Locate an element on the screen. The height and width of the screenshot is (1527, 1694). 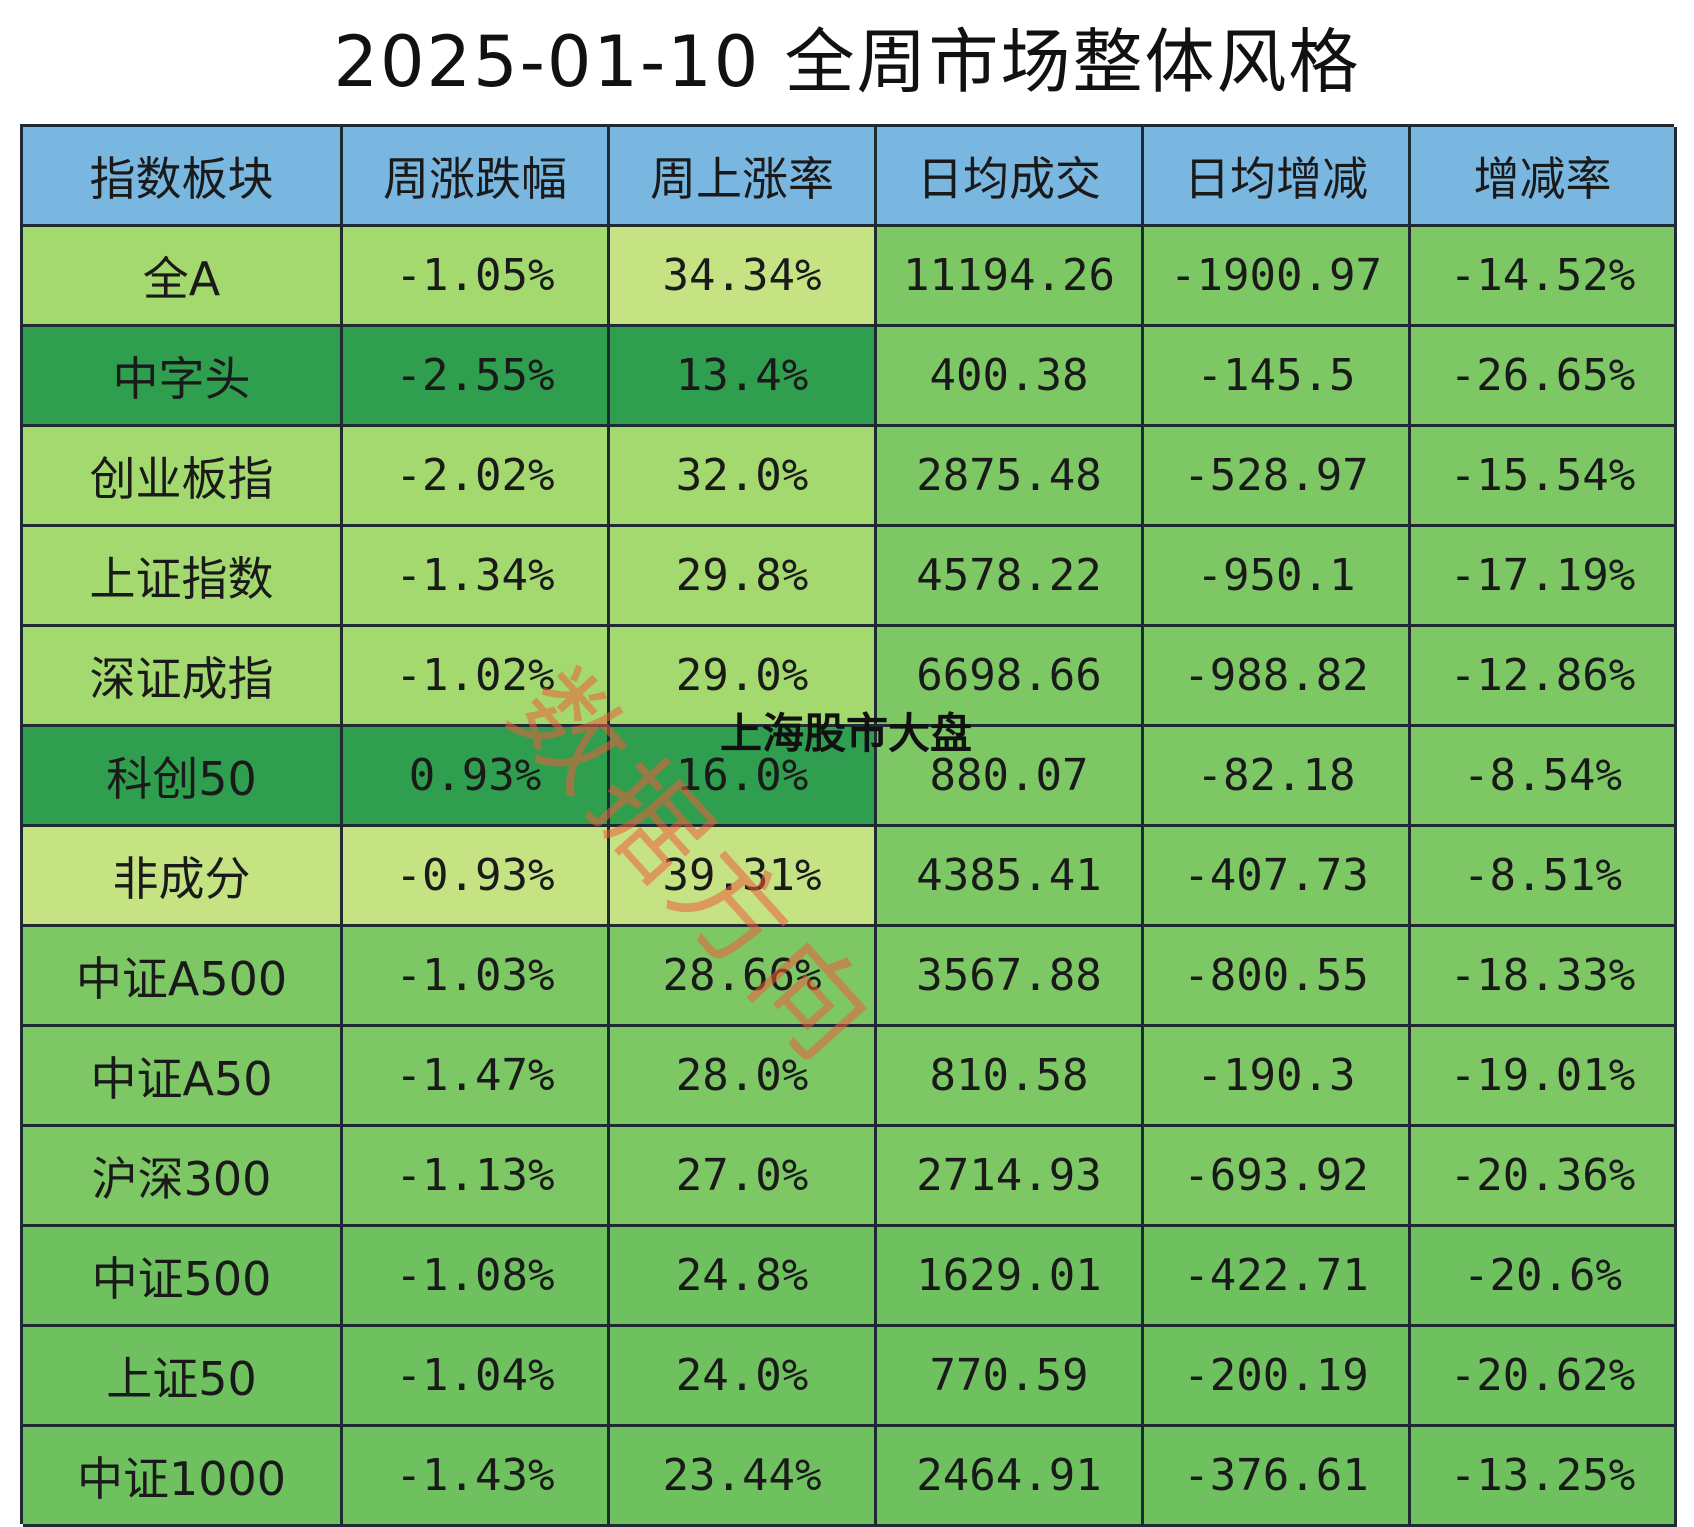
table-cell: -0.93% is located at coordinates (476, 877).